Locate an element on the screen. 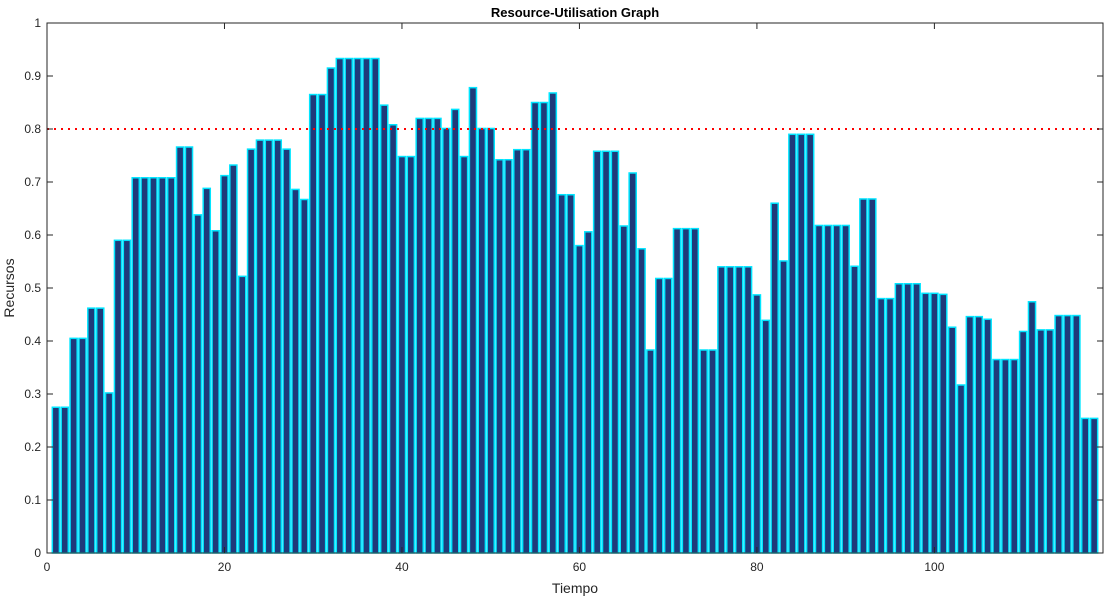  y-tick-label: 0.7 is located at coordinates (32, 182).